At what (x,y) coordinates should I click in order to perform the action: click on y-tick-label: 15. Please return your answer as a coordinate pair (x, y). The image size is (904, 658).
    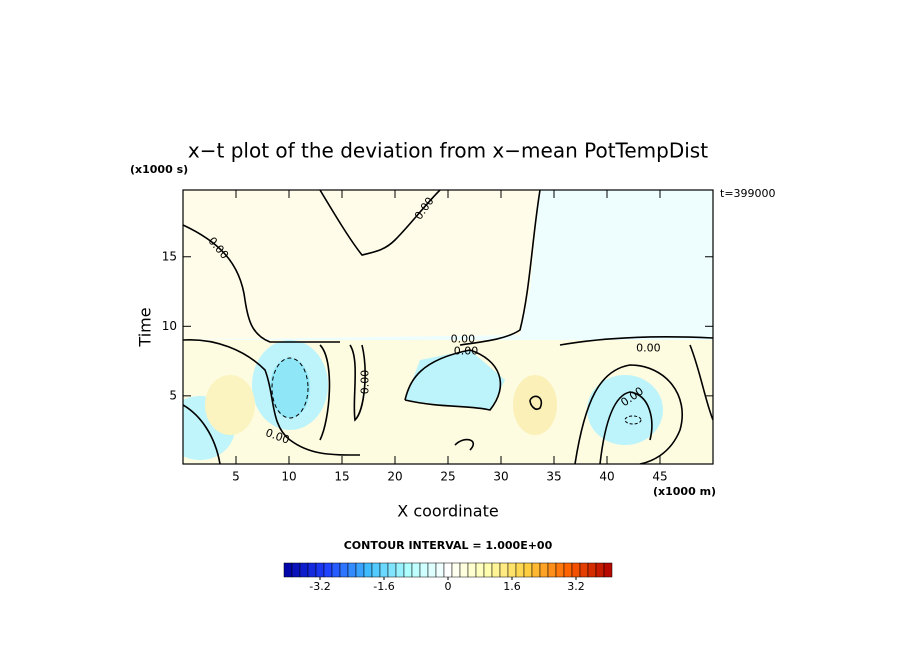
    Looking at the image, I should click on (169, 256).